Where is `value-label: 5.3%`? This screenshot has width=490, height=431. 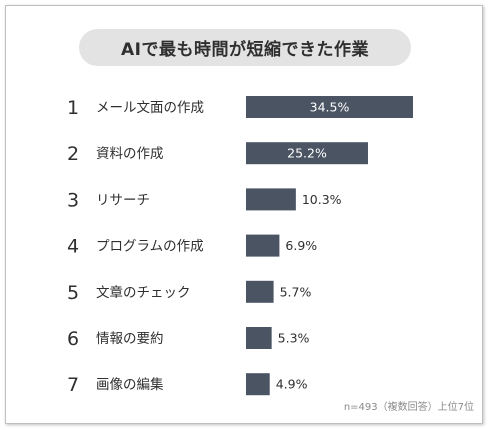 value-label: 5.3% is located at coordinates (294, 338).